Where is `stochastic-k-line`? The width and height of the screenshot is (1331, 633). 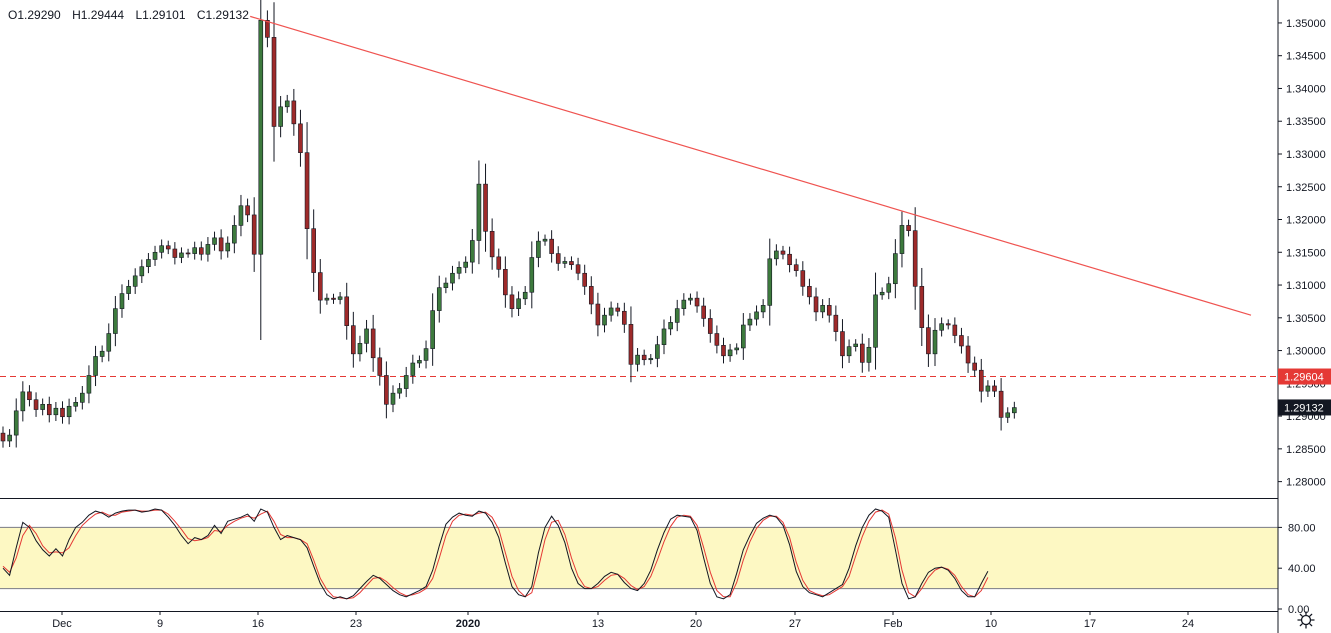
stochastic-k-line is located at coordinates (495, 554).